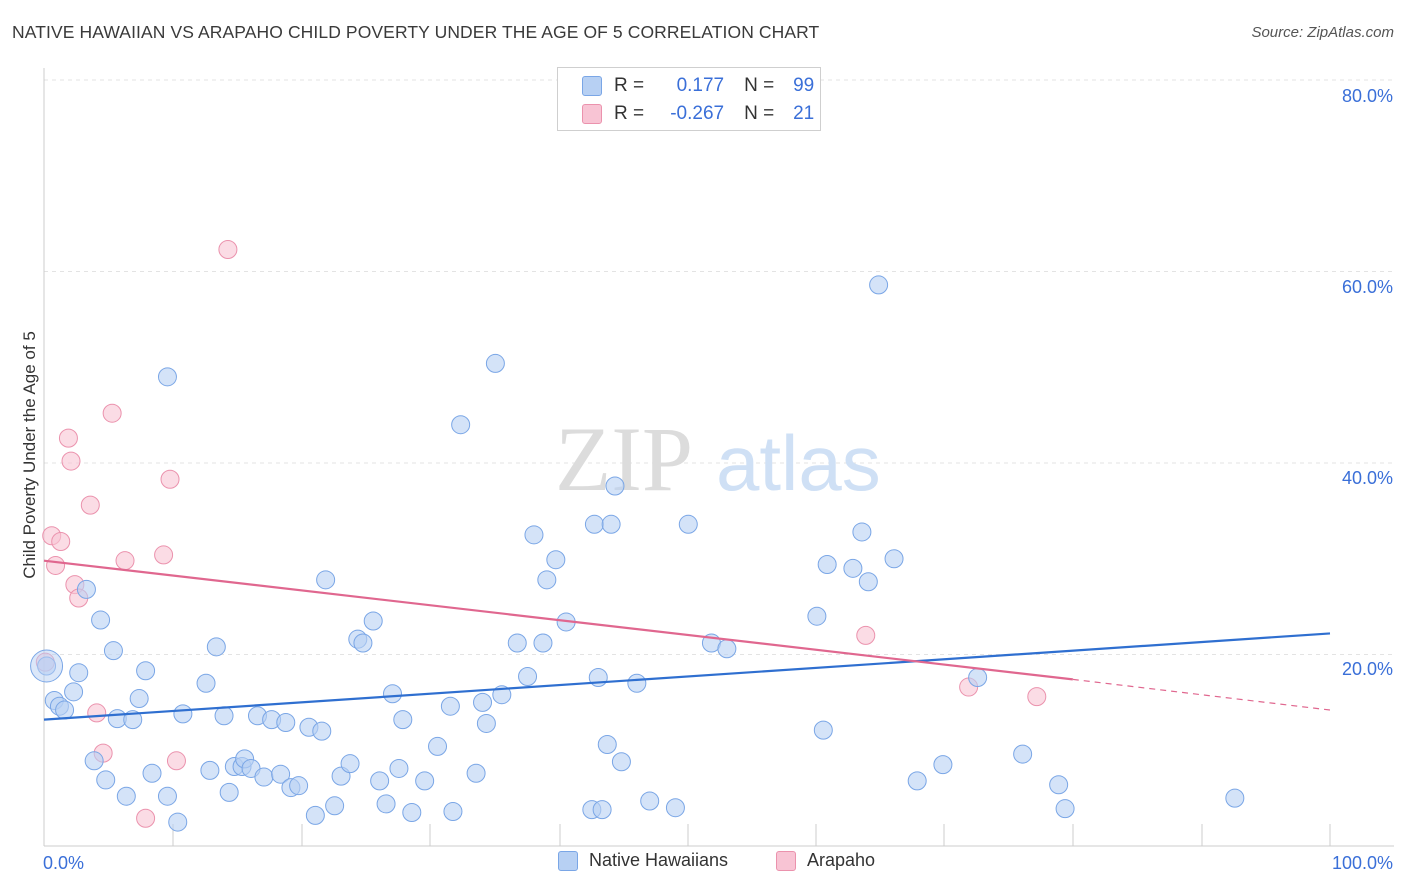 This screenshot has height=892, width=1406. What do you see at coordinates (1322, 32) in the screenshot?
I see `source-label: Source: ZipAtlas.com` at bounding box center [1322, 32].